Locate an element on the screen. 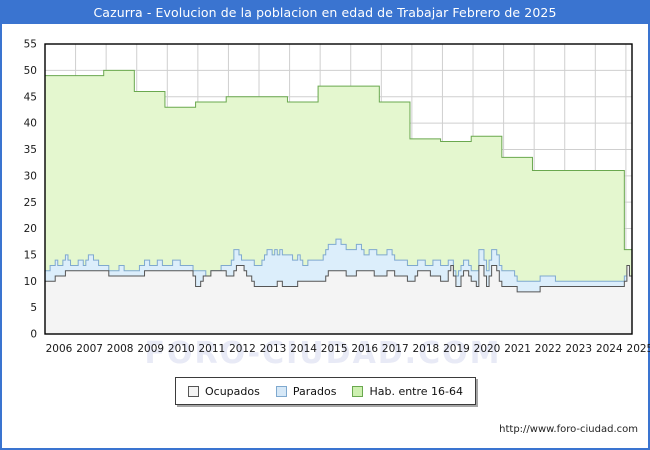 This screenshot has width=650, height=450. svg-text: 35 is located at coordinates (30, 150).